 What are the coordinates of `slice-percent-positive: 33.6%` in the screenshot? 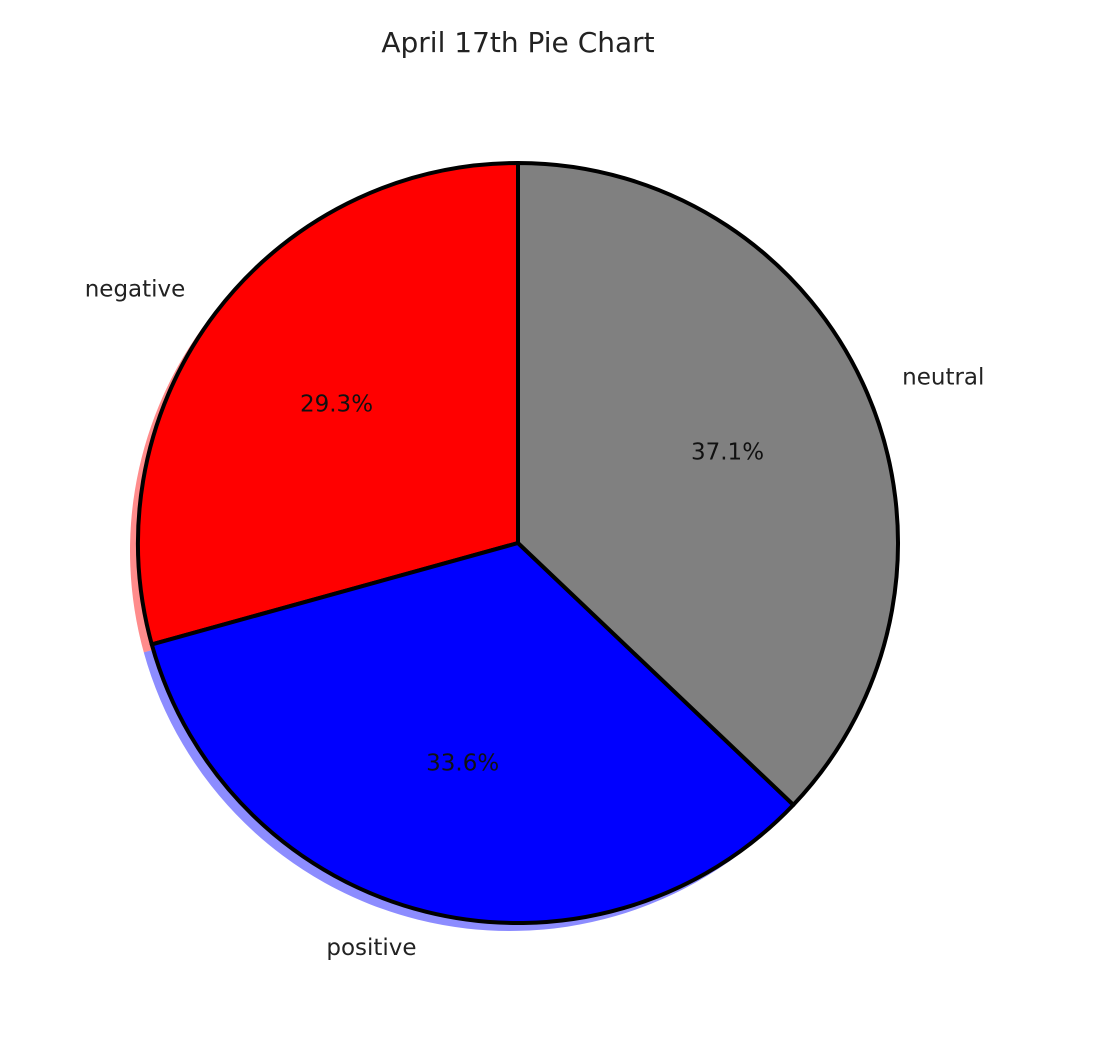 It's located at (462, 764).